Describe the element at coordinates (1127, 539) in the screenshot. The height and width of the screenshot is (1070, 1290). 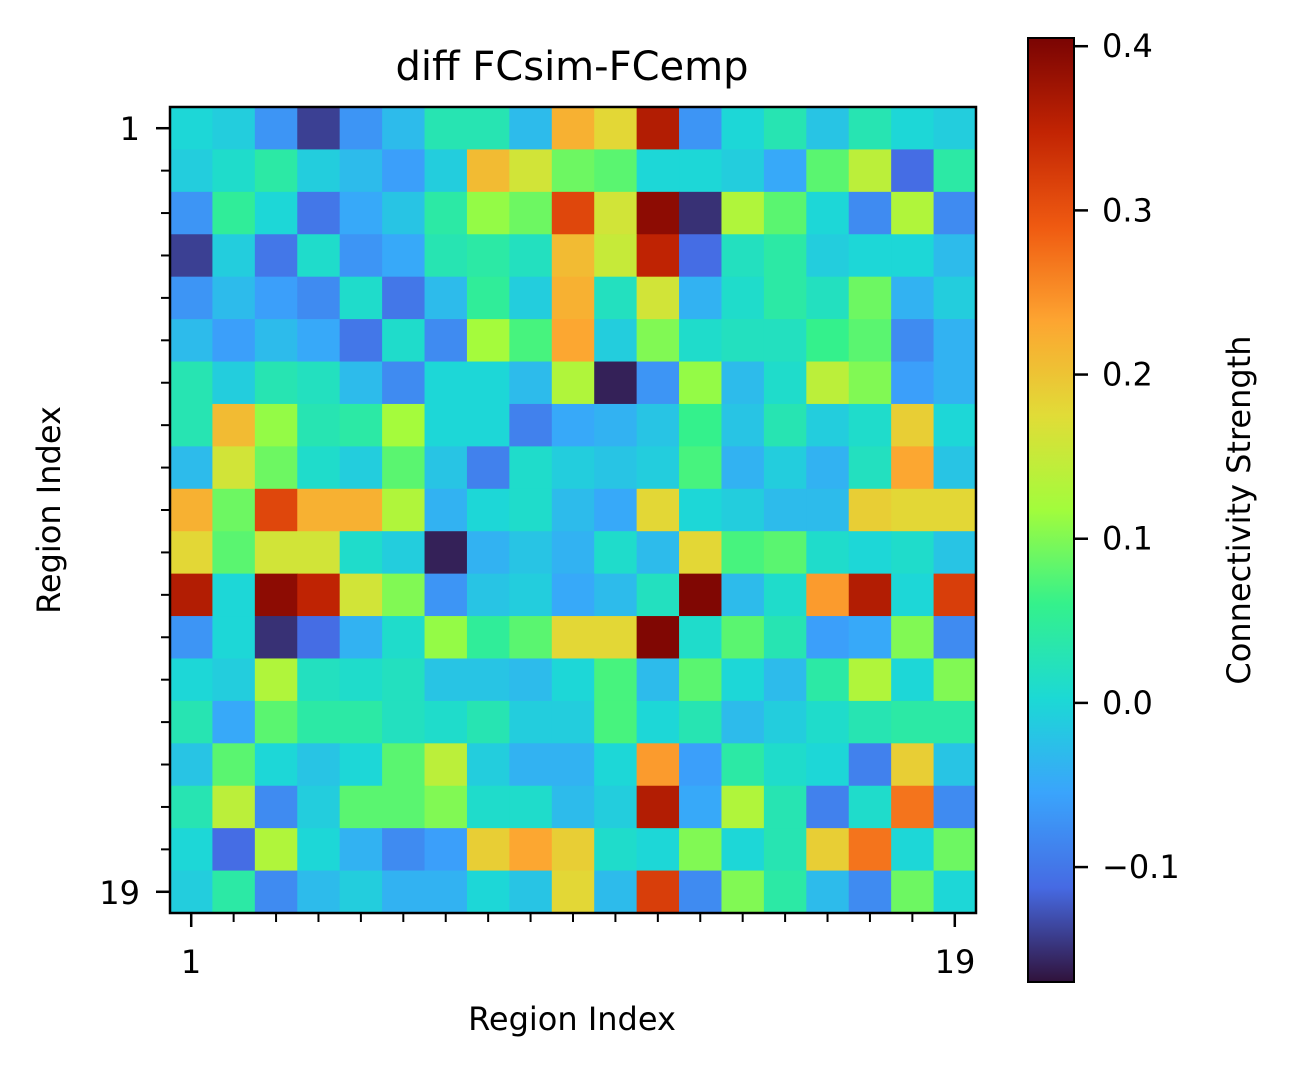
I see `colorbar-tick-label: 0.1` at that location.